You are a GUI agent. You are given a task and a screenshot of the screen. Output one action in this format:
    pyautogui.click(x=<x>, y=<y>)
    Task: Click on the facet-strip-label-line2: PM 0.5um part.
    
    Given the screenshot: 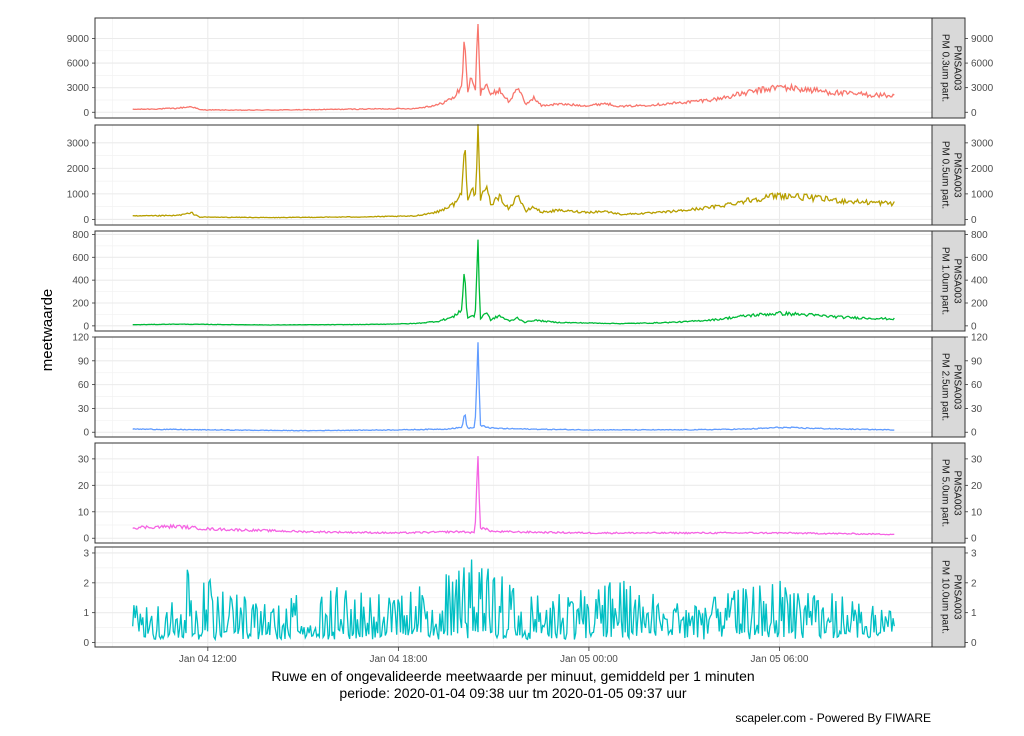 What is the action you would take?
    pyautogui.click(x=945, y=175)
    